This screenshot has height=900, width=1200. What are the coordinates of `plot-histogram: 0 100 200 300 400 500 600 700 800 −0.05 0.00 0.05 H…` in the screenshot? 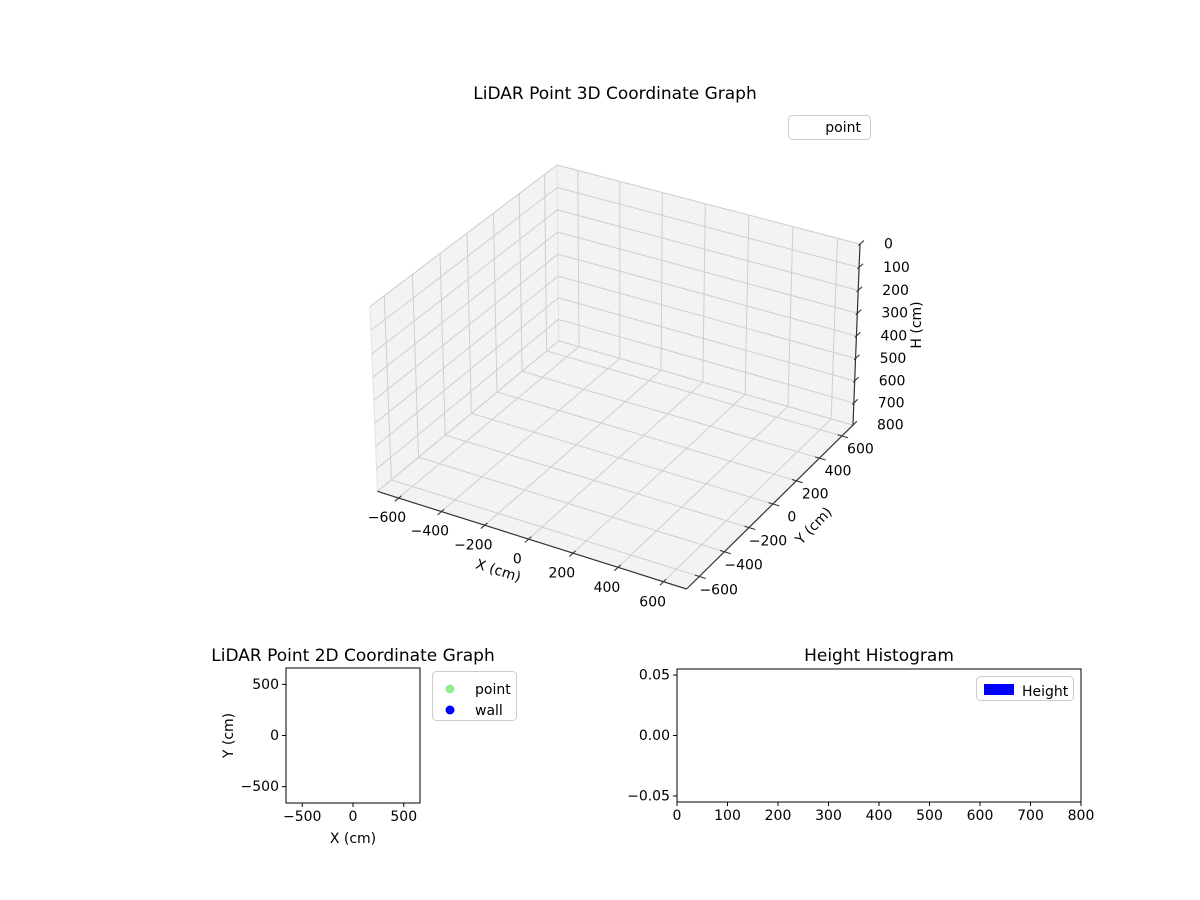 It's located at (860, 735).